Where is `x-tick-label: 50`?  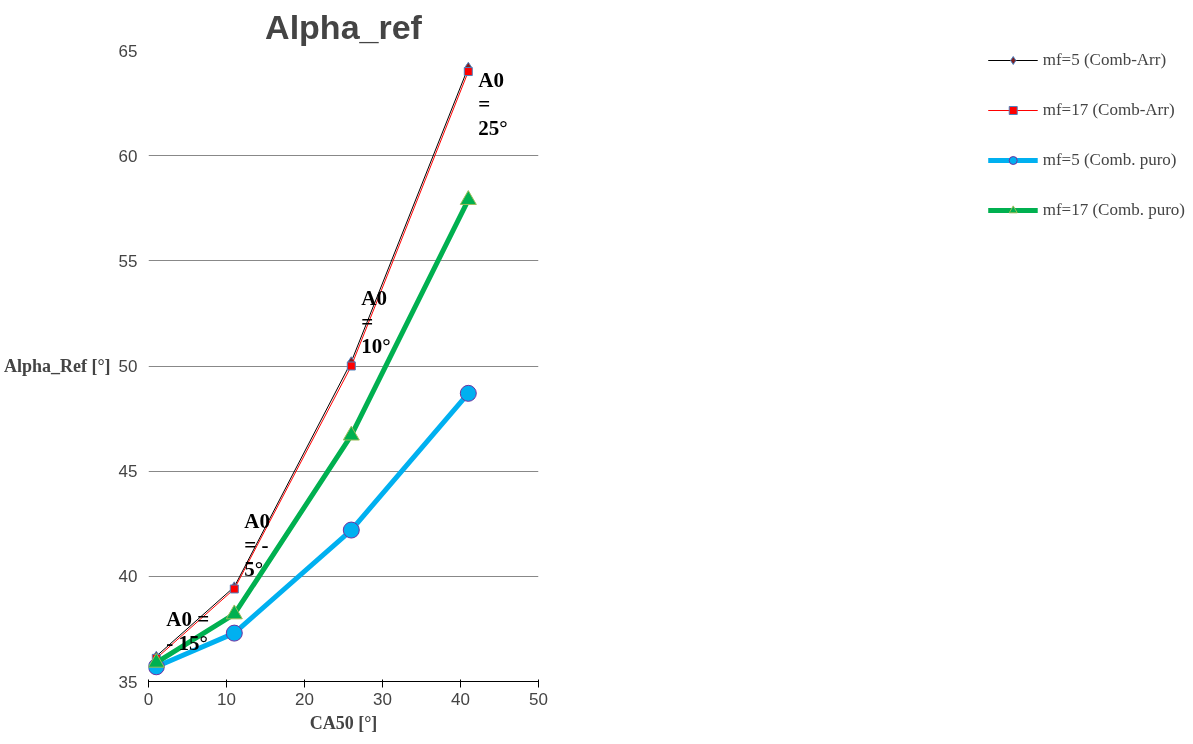 x-tick-label: 50 is located at coordinates (538, 699).